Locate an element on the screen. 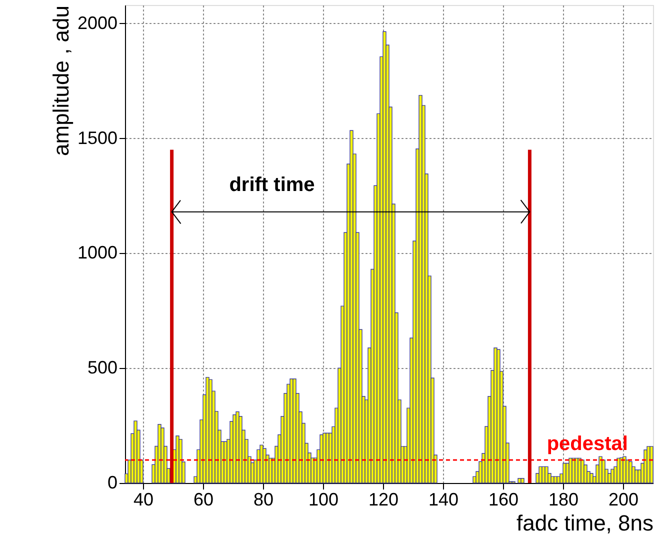  y-tick-label: 1500 is located at coordinates (97, 138).